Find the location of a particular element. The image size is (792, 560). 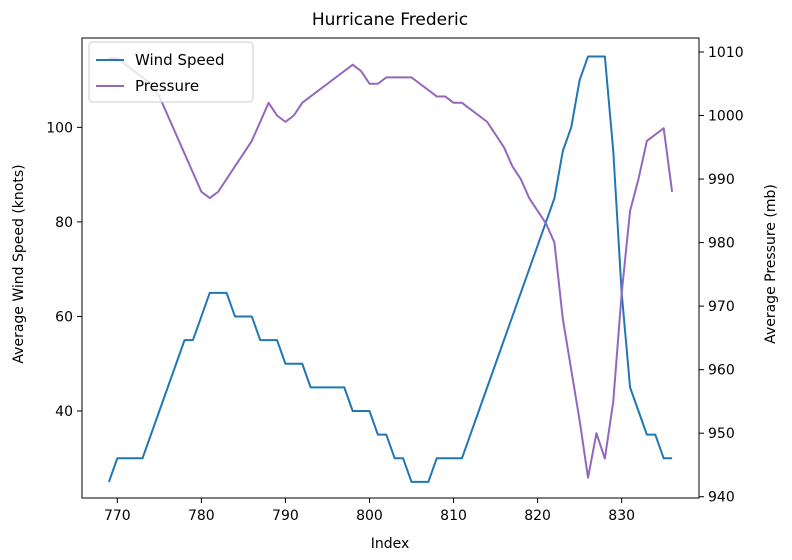

y-right-tick-label: 940 is located at coordinates (721, 498).